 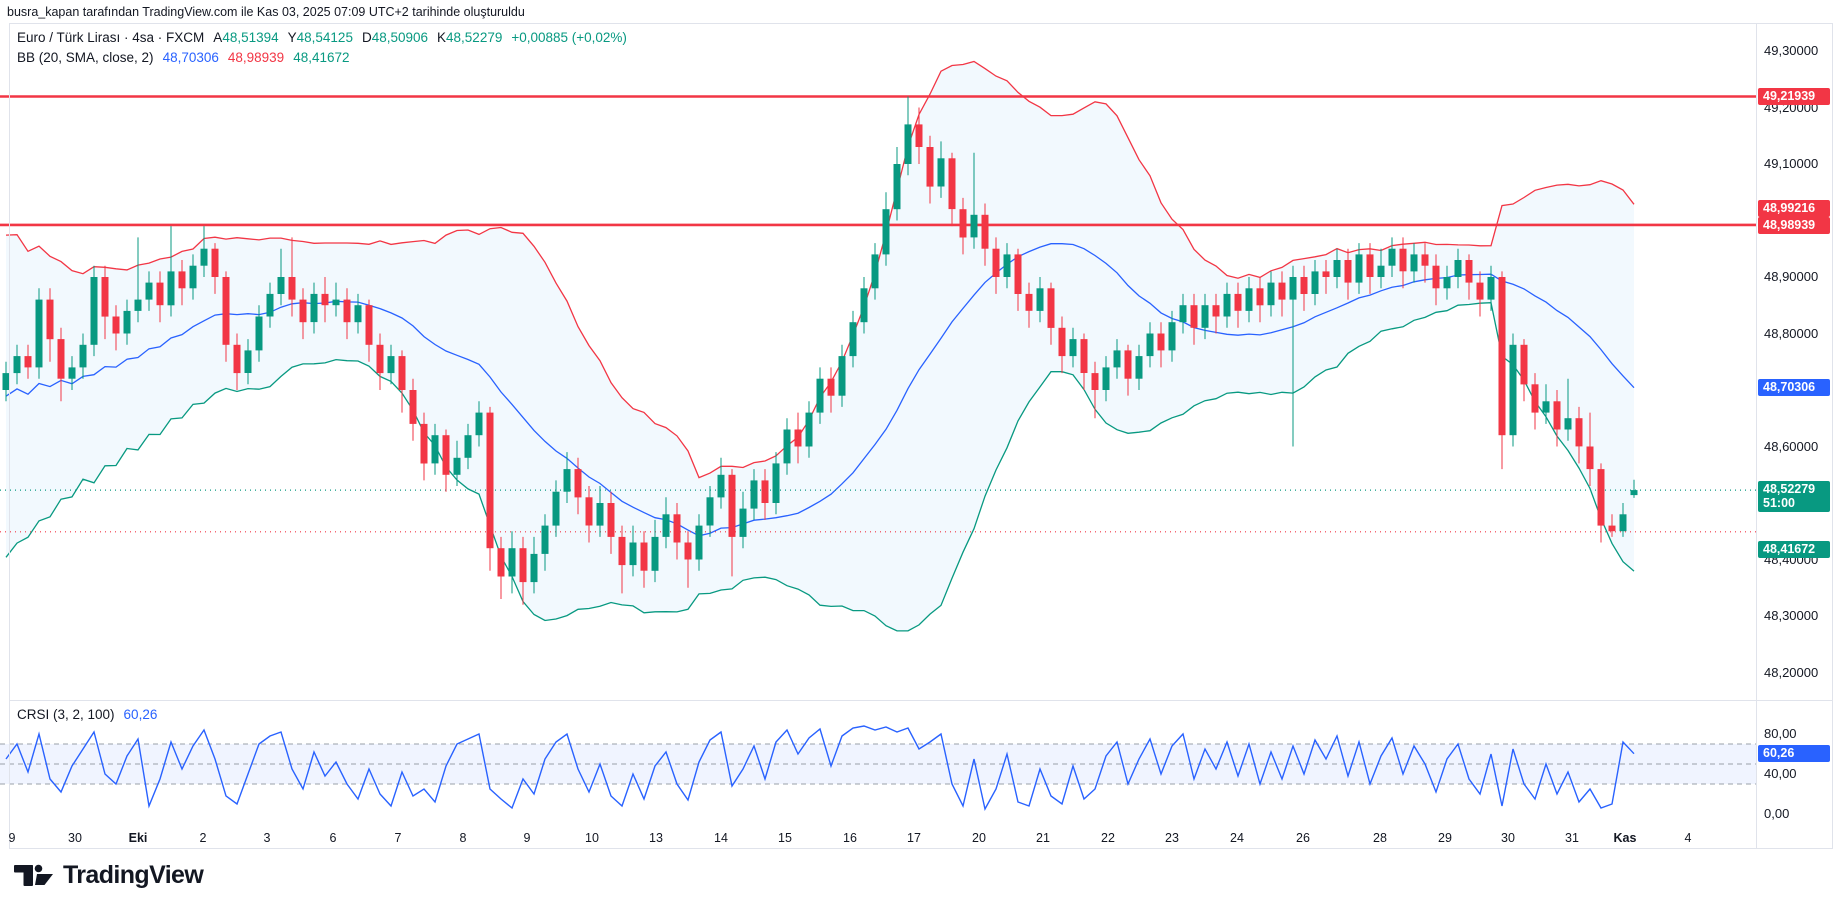 I want to click on ohlc-high-key: Y, so click(x=292, y=37).